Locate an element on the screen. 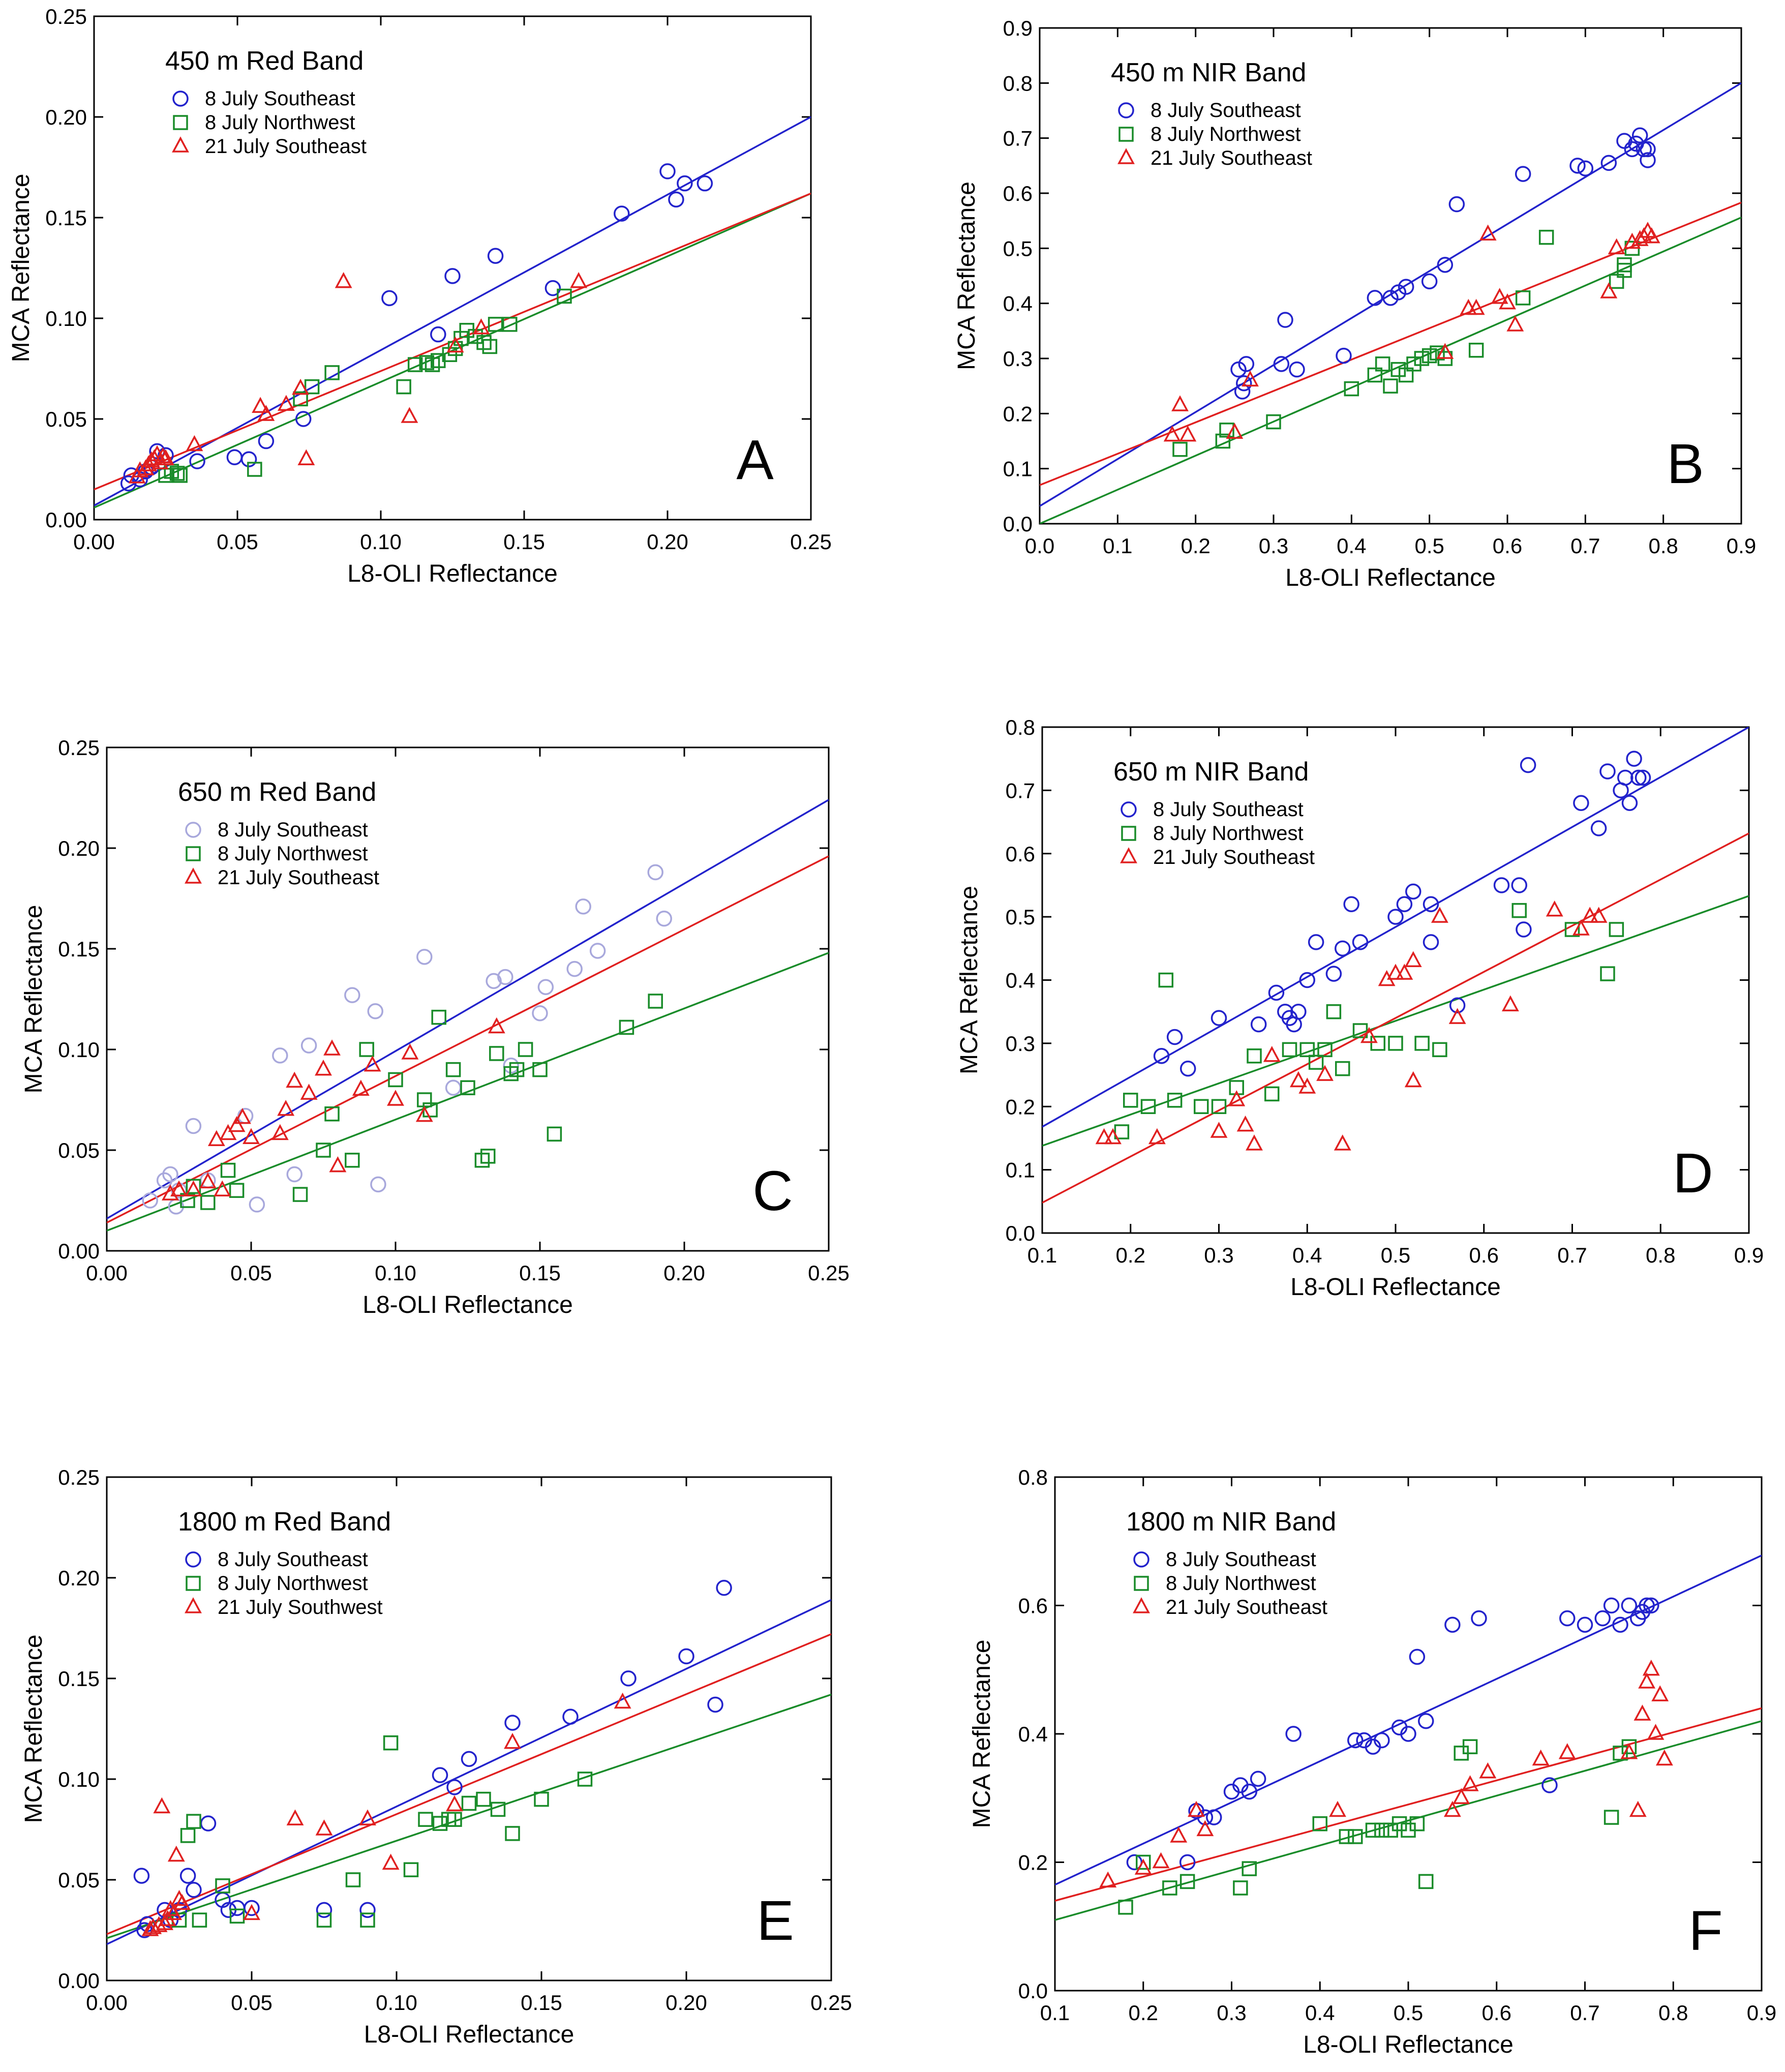 The width and height of the screenshot is (1785, 2072). y-axis-label: MCA Reflectance is located at coordinates (21, 269).